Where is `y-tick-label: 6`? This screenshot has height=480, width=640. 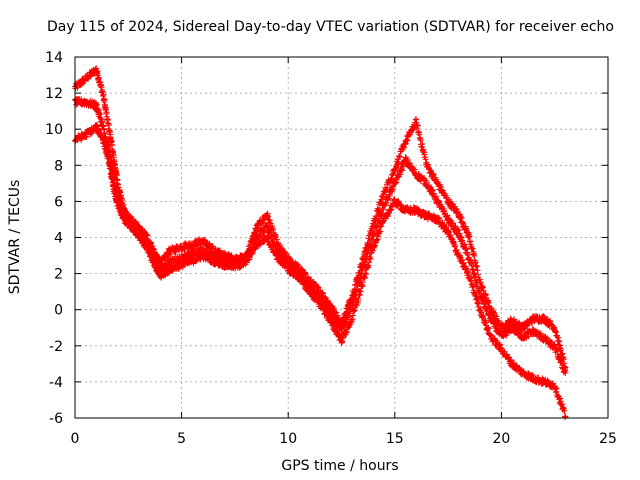
y-tick-label: 6 is located at coordinates (58, 202).